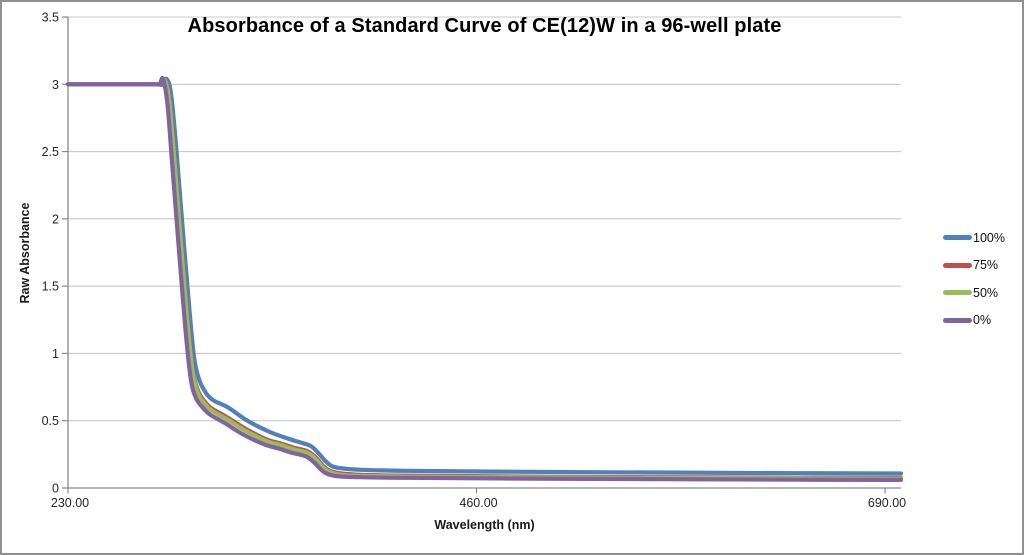 The height and width of the screenshot is (555, 1024). What do you see at coordinates (55, 219) in the screenshot?
I see `y-tick-label: 2` at bounding box center [55, 219].